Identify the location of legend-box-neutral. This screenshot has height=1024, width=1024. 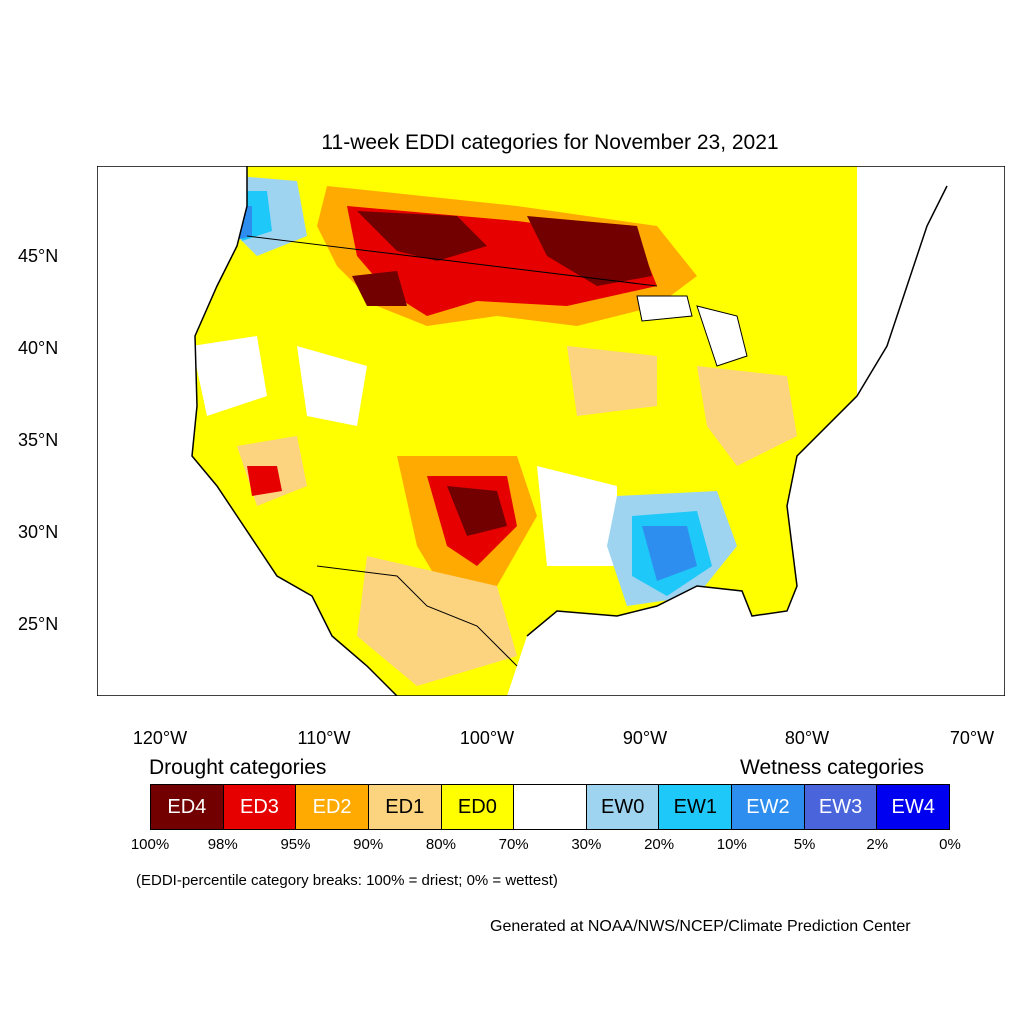
(550, 807).